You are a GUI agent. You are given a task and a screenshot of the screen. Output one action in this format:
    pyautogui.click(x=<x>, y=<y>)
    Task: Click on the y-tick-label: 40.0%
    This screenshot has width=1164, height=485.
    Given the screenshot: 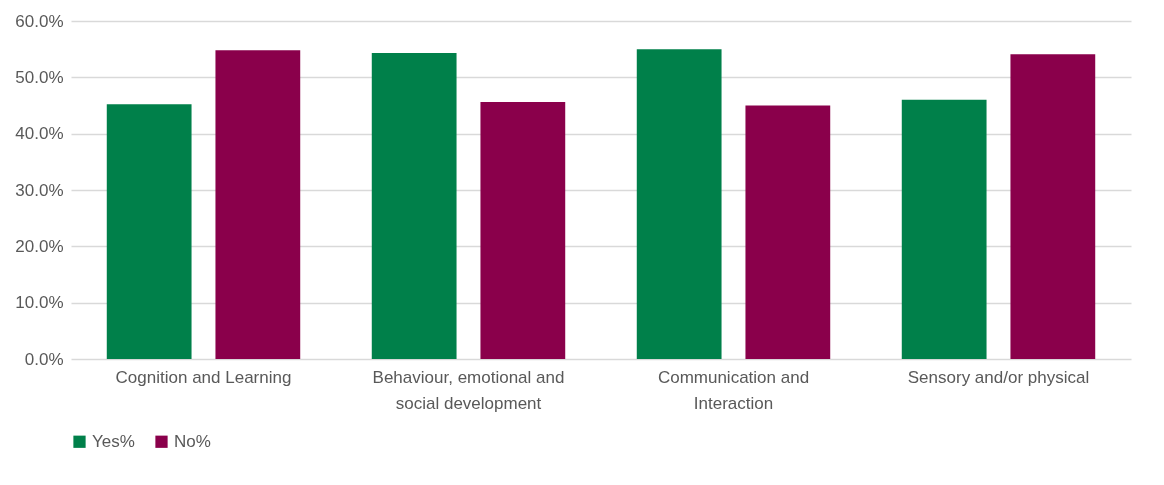 What is the action you would take?
    pyautogui.click(x=39, y=134)
    